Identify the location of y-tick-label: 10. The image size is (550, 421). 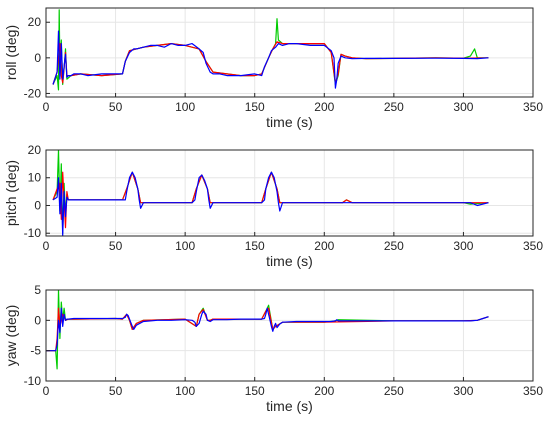
(35, 178).